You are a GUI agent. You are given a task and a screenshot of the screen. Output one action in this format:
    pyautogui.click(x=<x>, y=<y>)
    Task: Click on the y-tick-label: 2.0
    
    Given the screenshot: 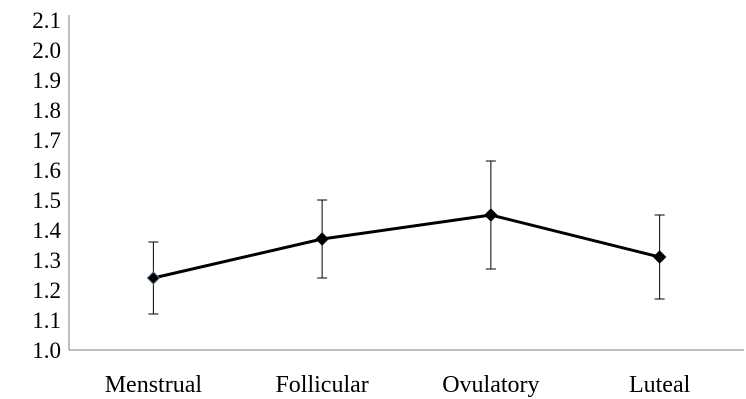 What is the action you would take?
    pyautogui.click(x=46, y=50)
    